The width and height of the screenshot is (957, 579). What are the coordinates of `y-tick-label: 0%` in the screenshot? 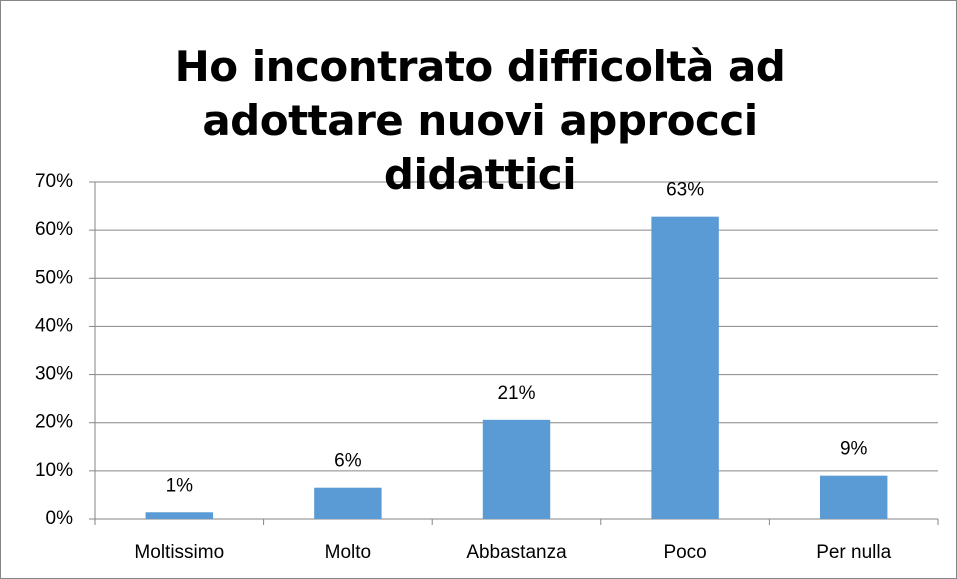 It's located at (60, 518).